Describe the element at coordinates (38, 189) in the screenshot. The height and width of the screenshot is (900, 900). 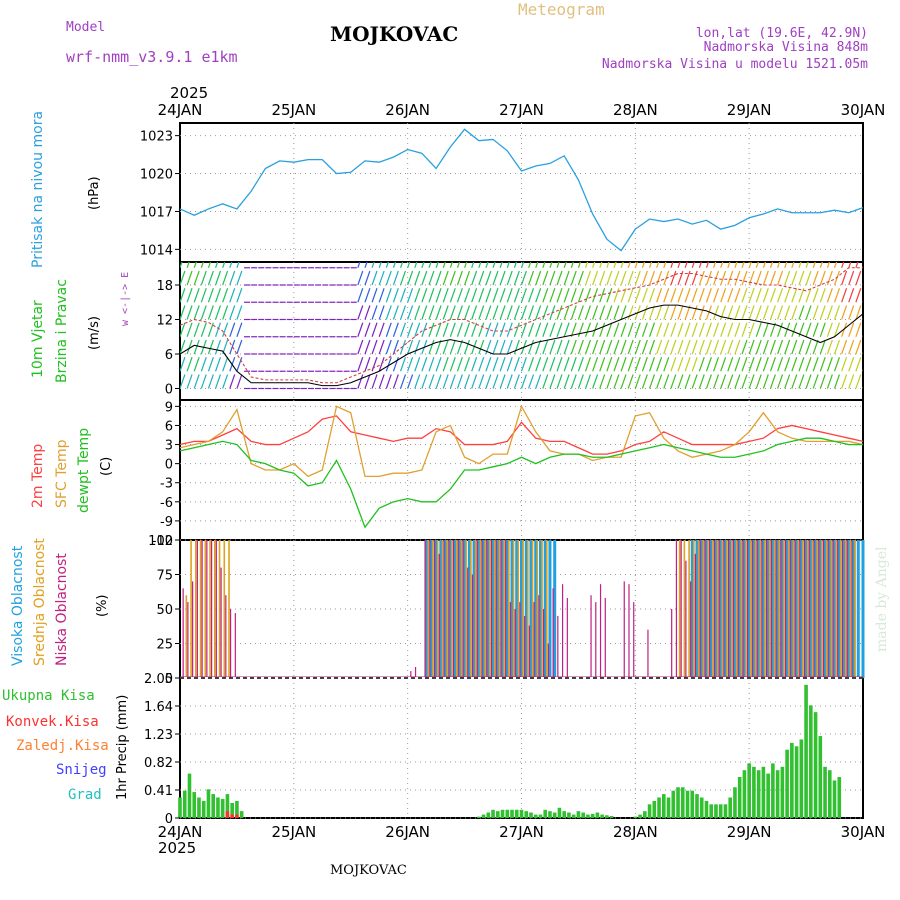
I see `pressure-label: Pritisak na nivou mora` at that location.